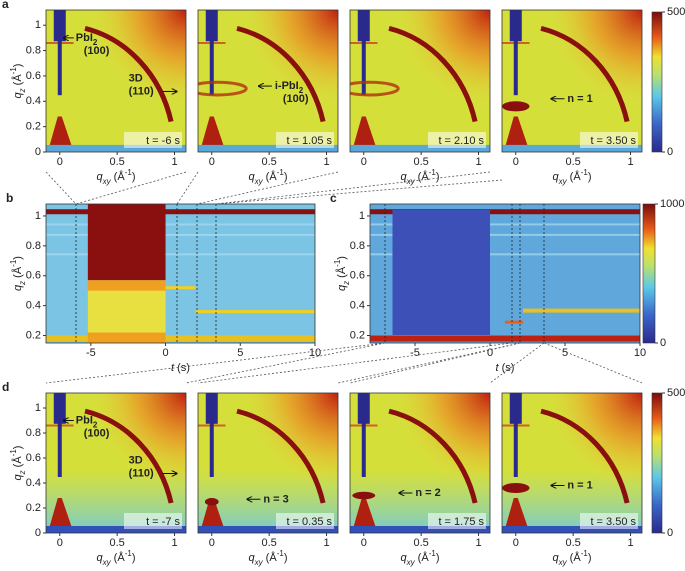 The image size is (685, 571). What do you see at coordinates (163, 522) in the screenshot?
I see `time-label: t = -7 s` at bounding box center [163, 522].